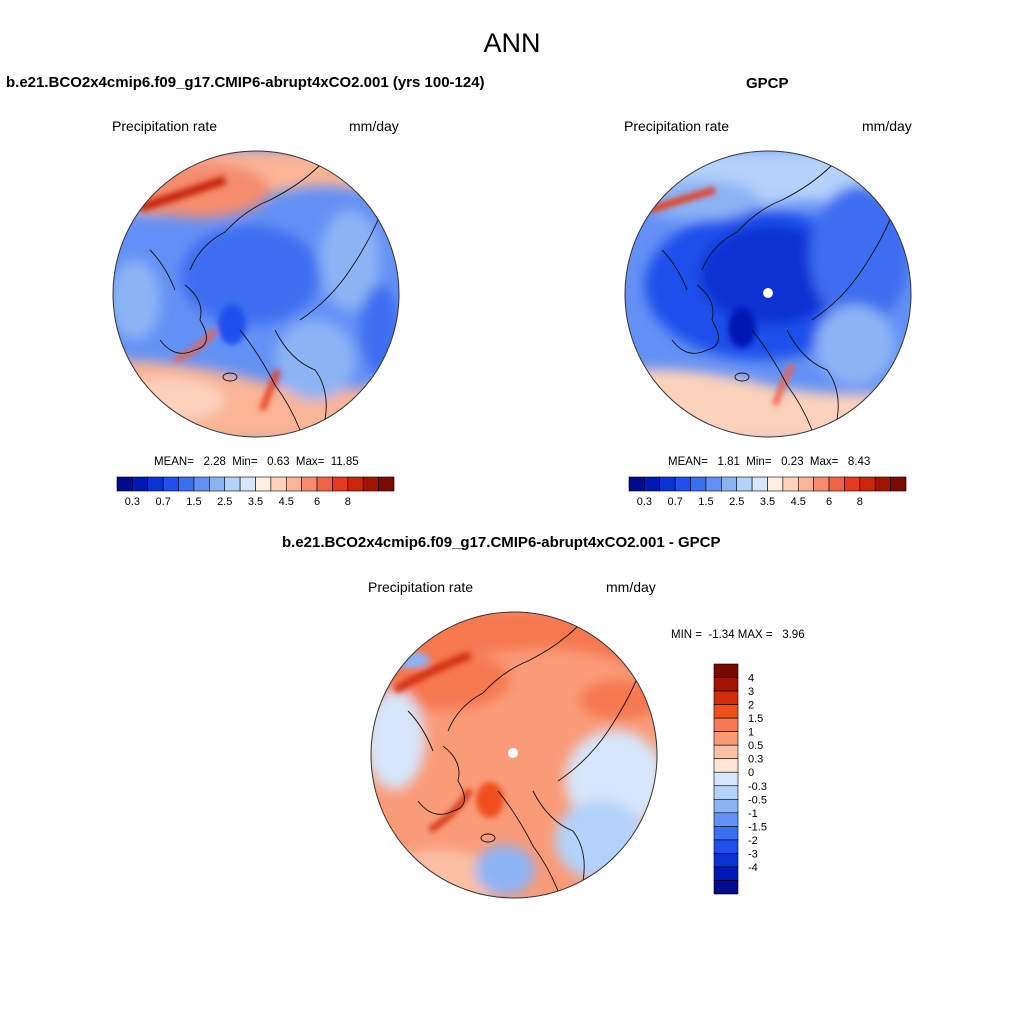 The height and width of the screenshot is (1024, 1024). Describe the element at coordinates (767, 502) in the screenshot. I see `panel2-colorbar-label: 3.5` at that location.